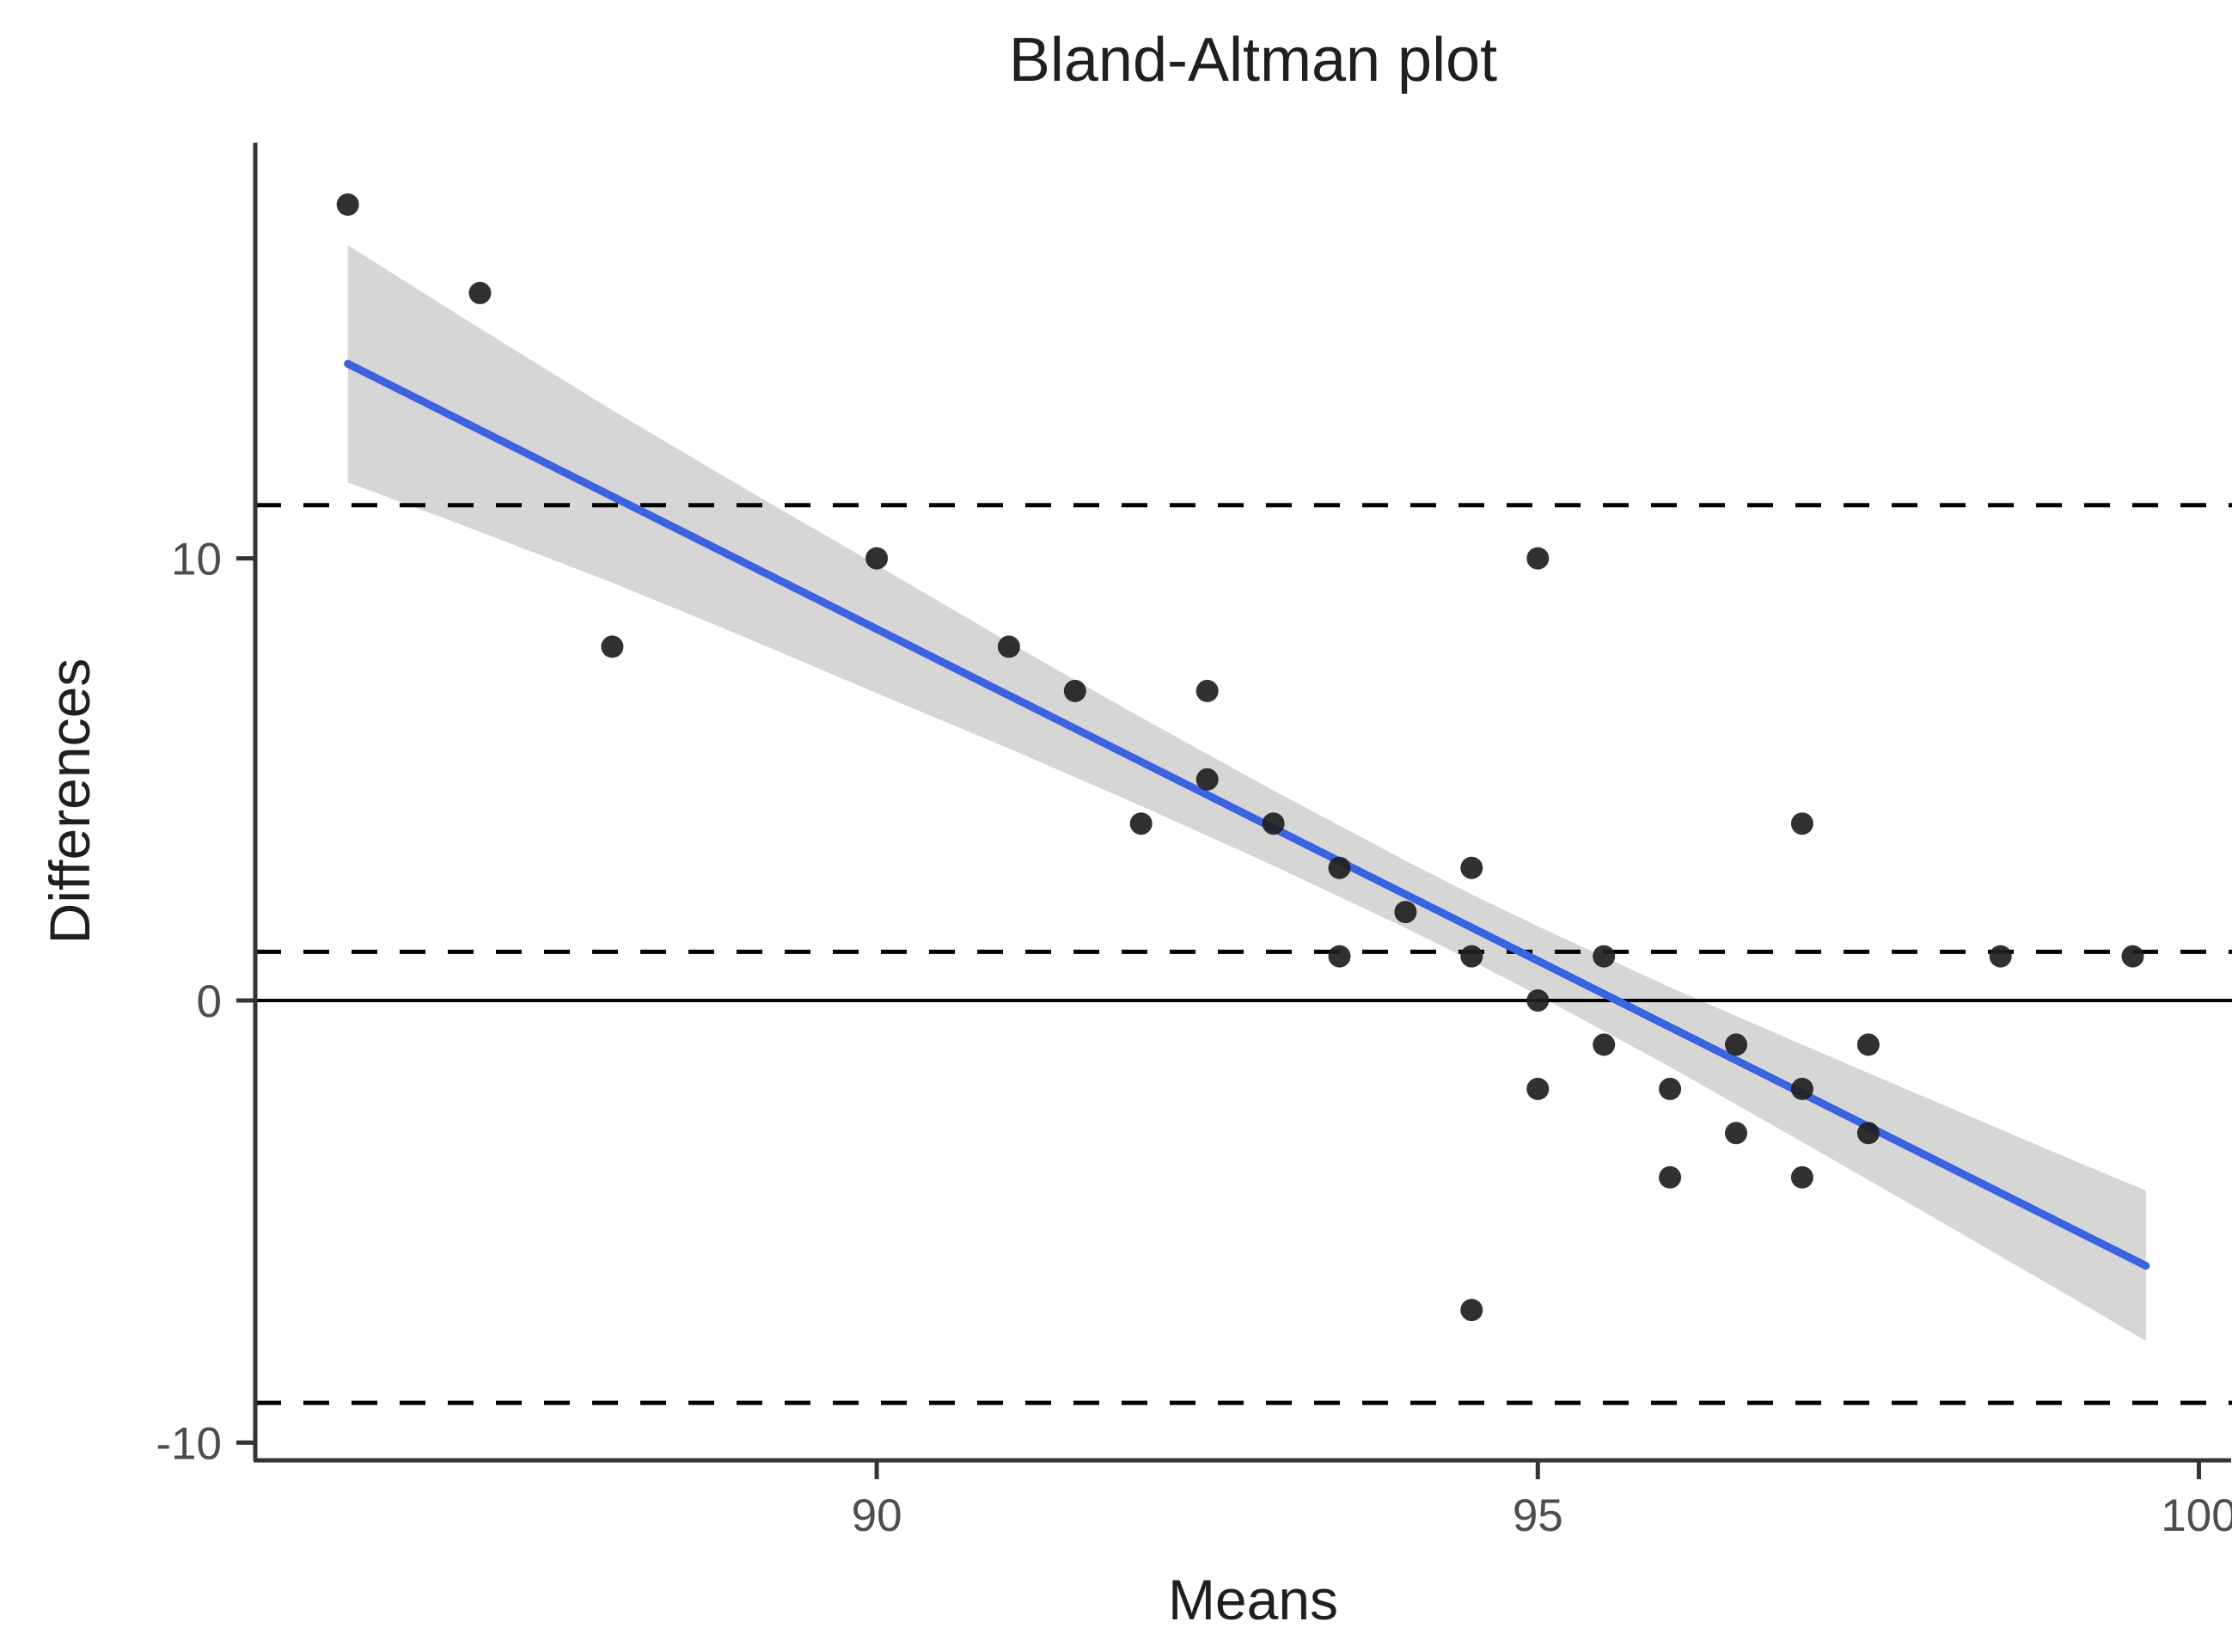  Describe the element at coordinates (209, 1001) in the screenshot. I see `y-tick-label: 0` at that location.